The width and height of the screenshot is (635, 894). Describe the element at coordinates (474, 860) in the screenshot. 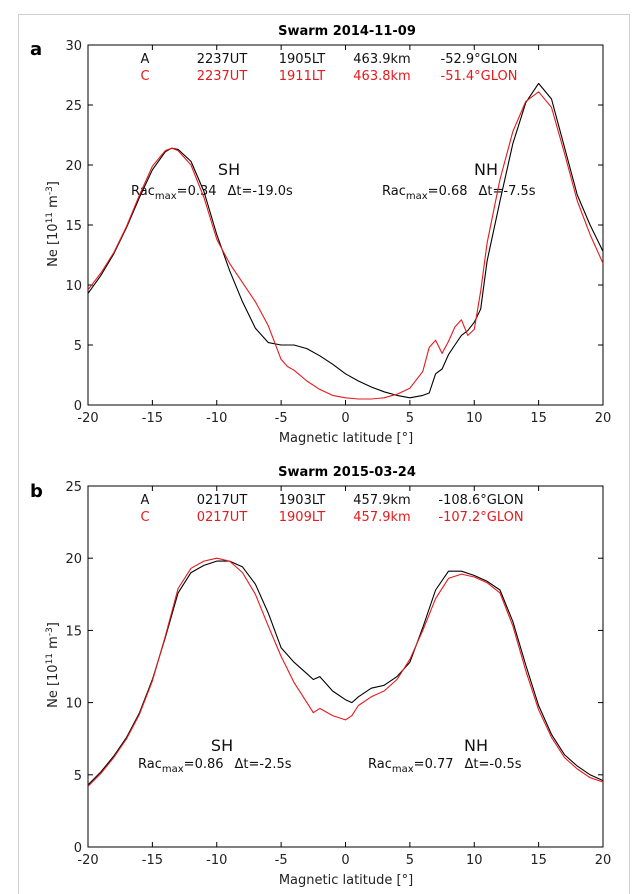

I see `panel-b-xtick-label-6: 10` at that location.